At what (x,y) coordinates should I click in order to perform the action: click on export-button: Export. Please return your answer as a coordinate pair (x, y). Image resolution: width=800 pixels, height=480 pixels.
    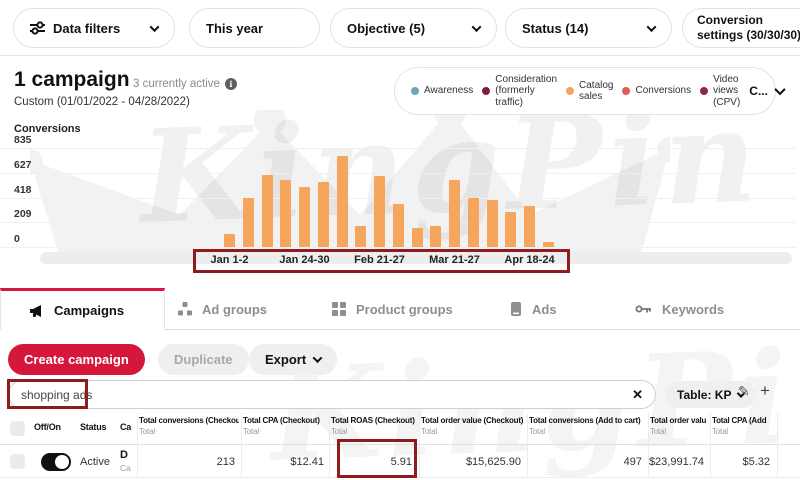
    Looking at the image, I should click on (293, 359).